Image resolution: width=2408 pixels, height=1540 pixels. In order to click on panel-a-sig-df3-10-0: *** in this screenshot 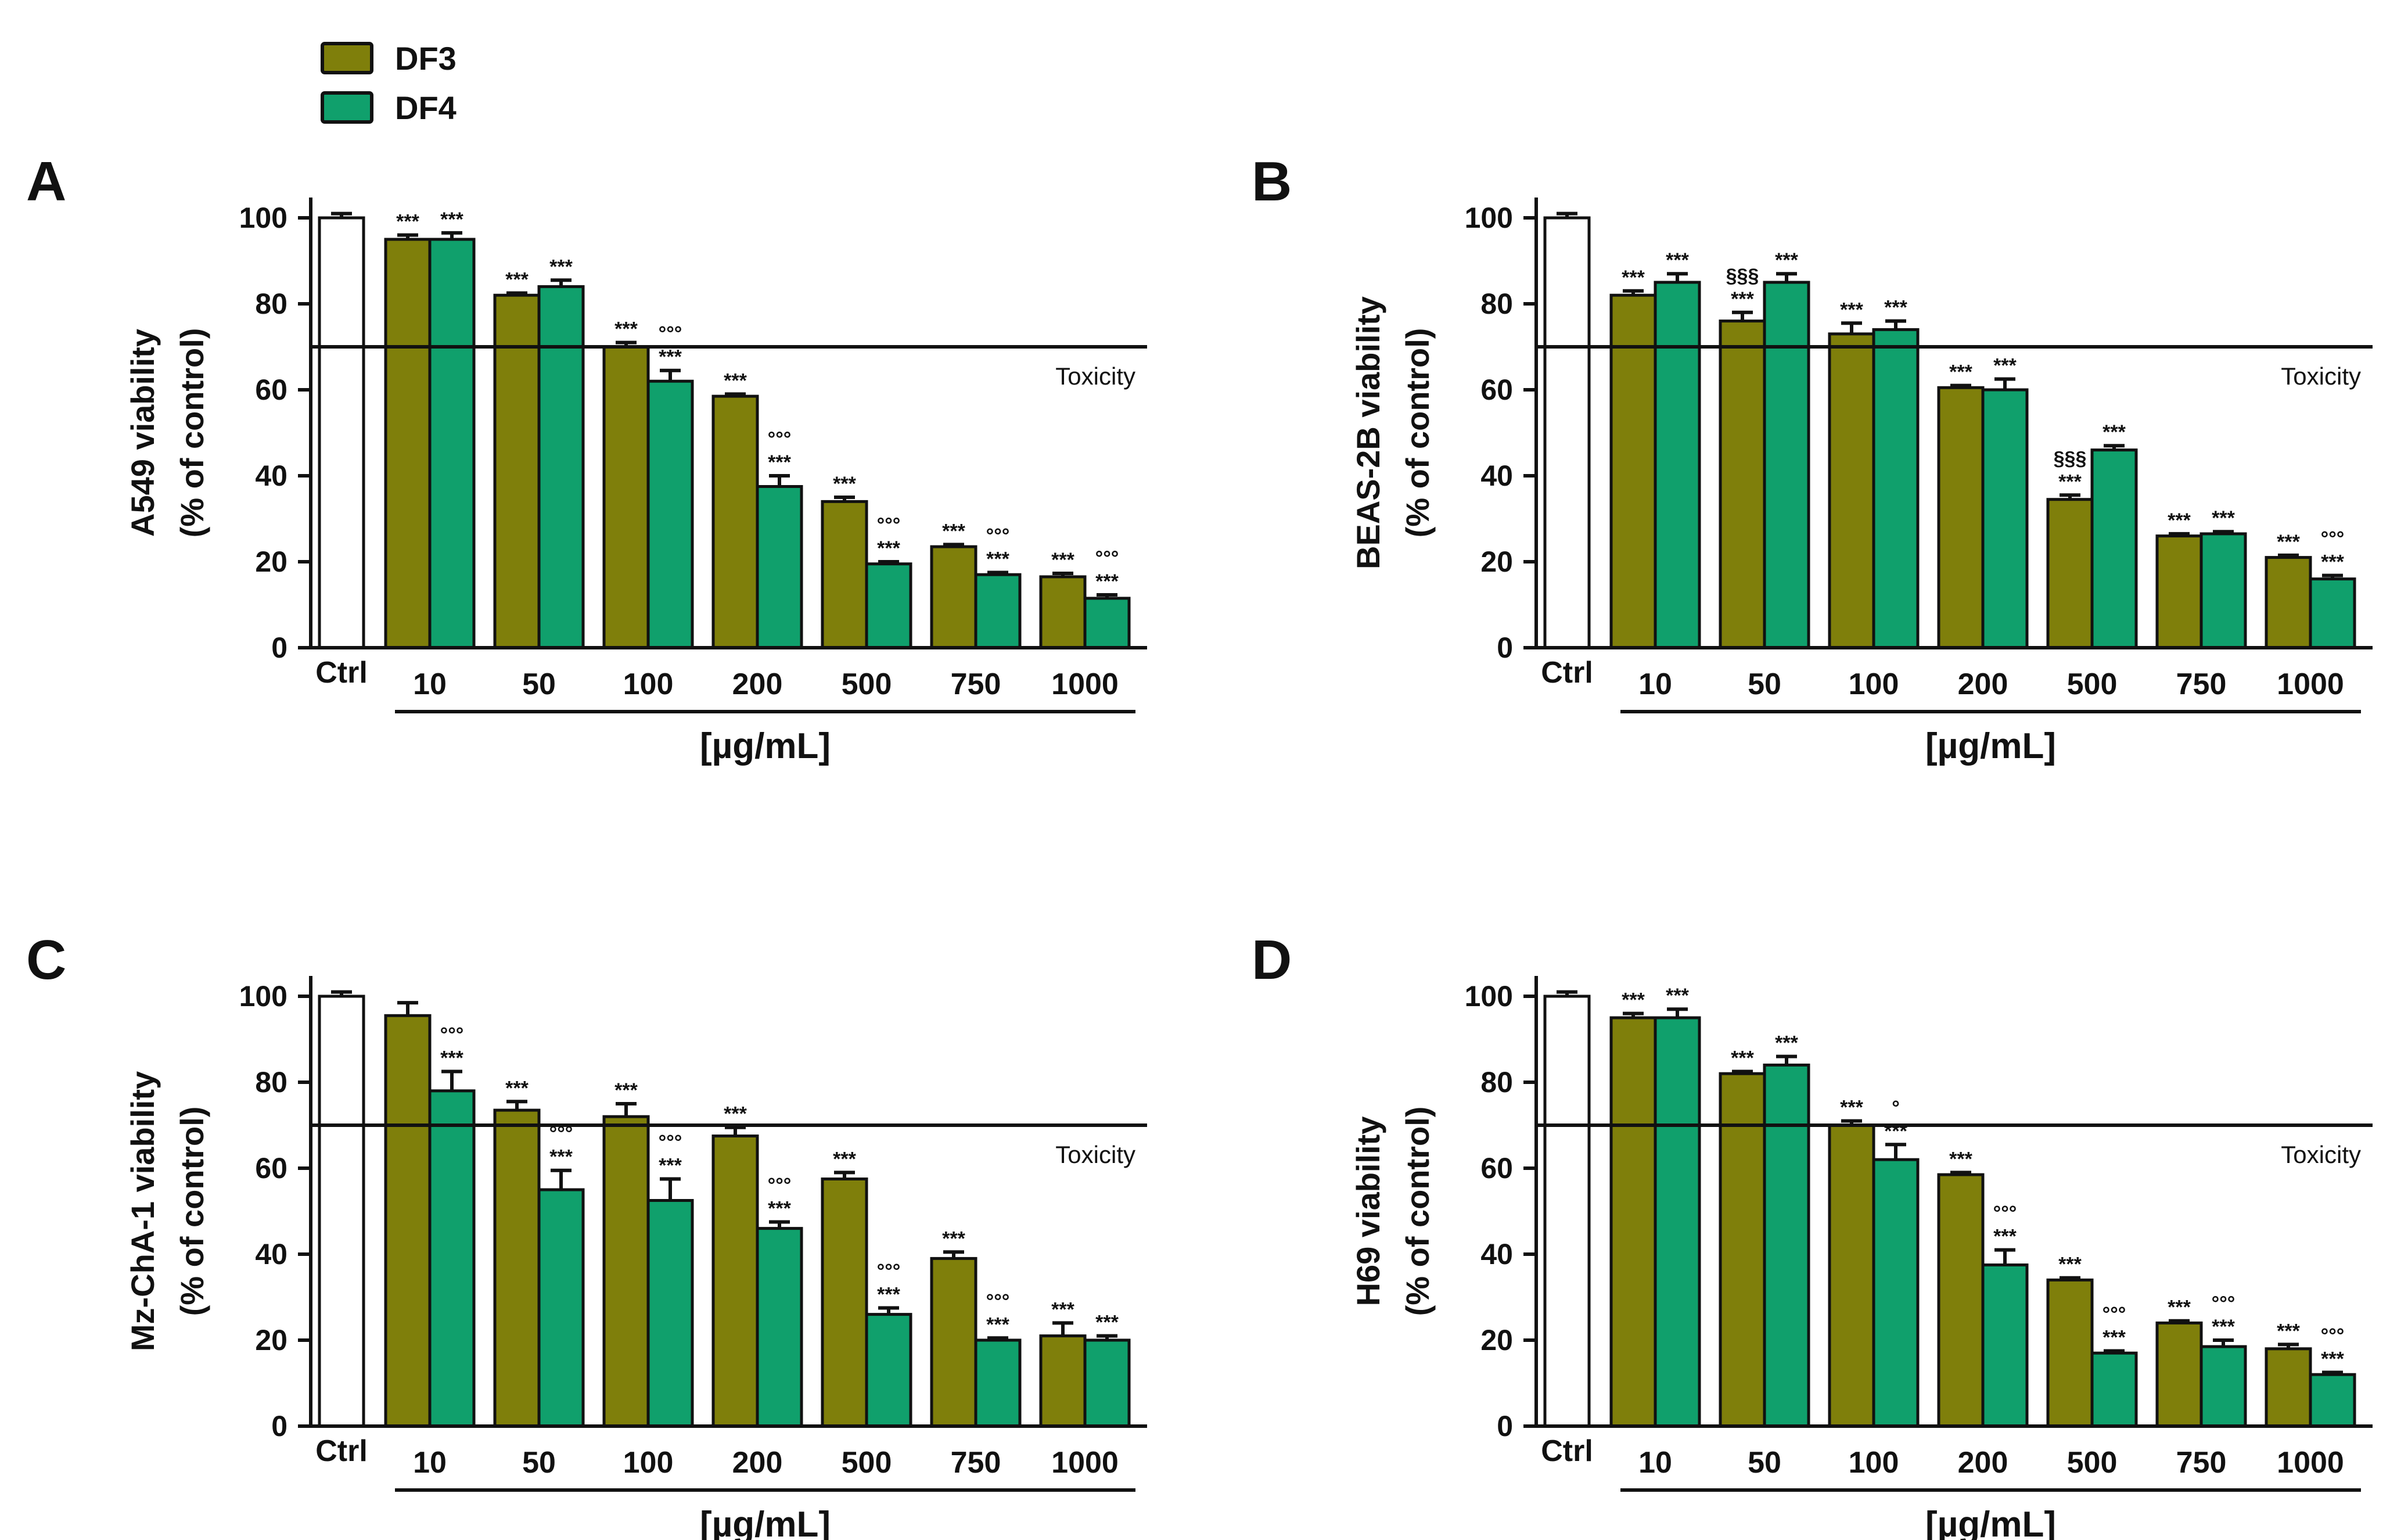, I will do `click(407, 222)`.